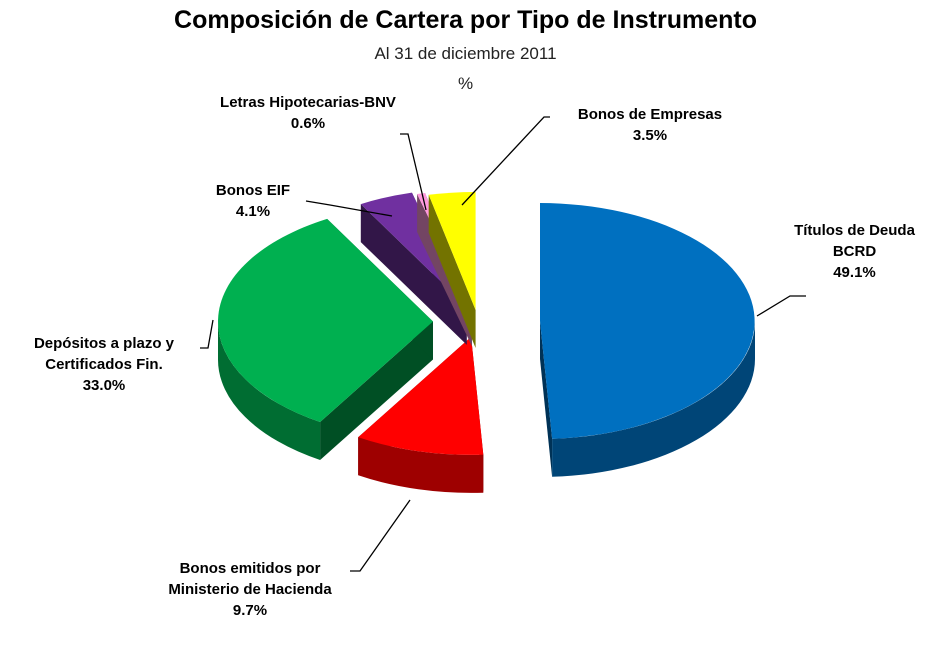 This screenshot has height=655, width=931. Describe the element at coordinates (104, 354) in the screenshot. I see `category-label: Depósitos a plazo y Certificados Fin.` at that location.